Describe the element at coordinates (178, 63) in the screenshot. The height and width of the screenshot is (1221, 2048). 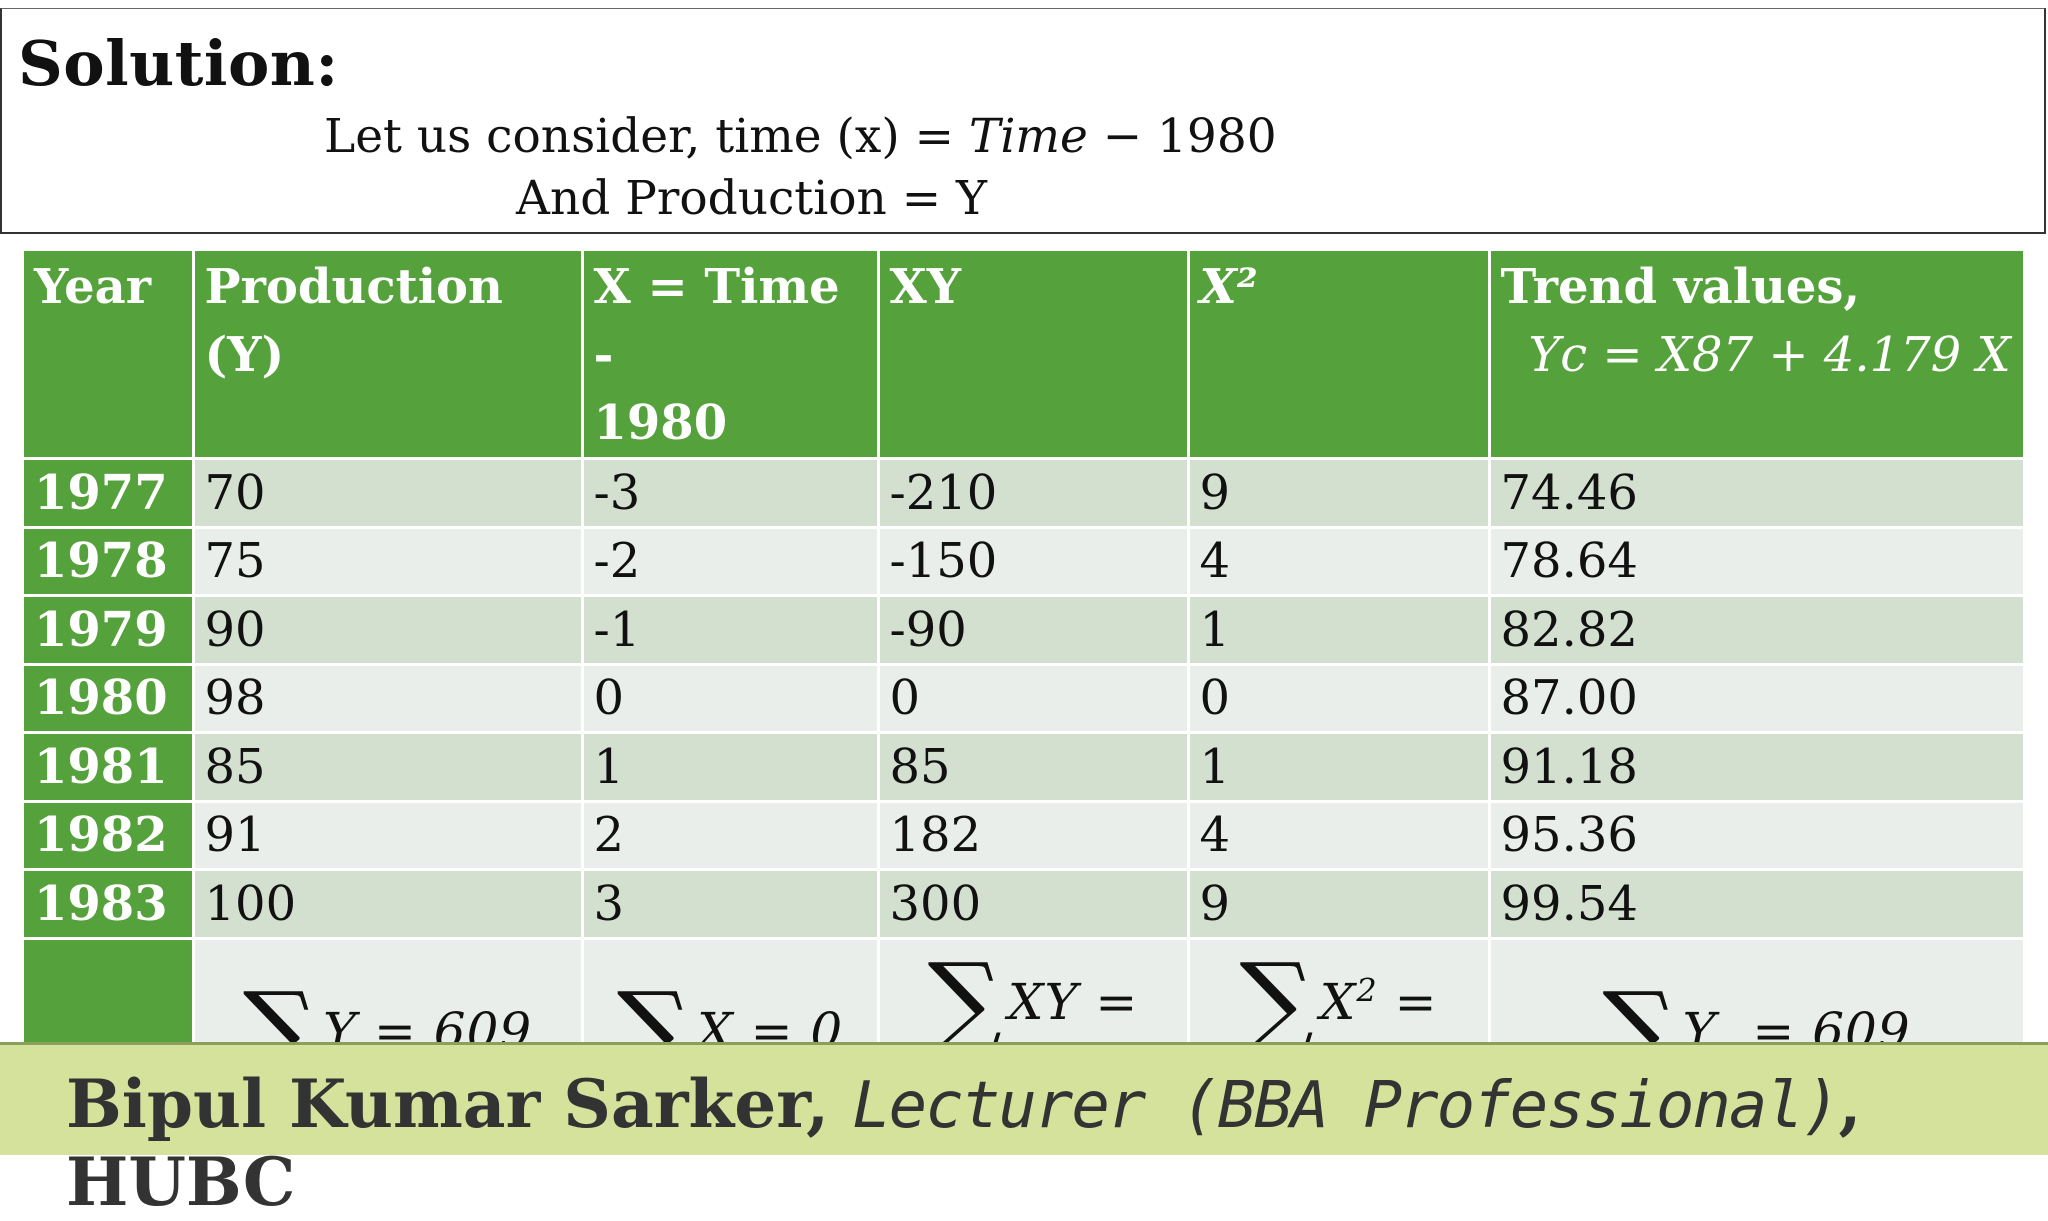
I see `solution-heading: Solution:` at that location.